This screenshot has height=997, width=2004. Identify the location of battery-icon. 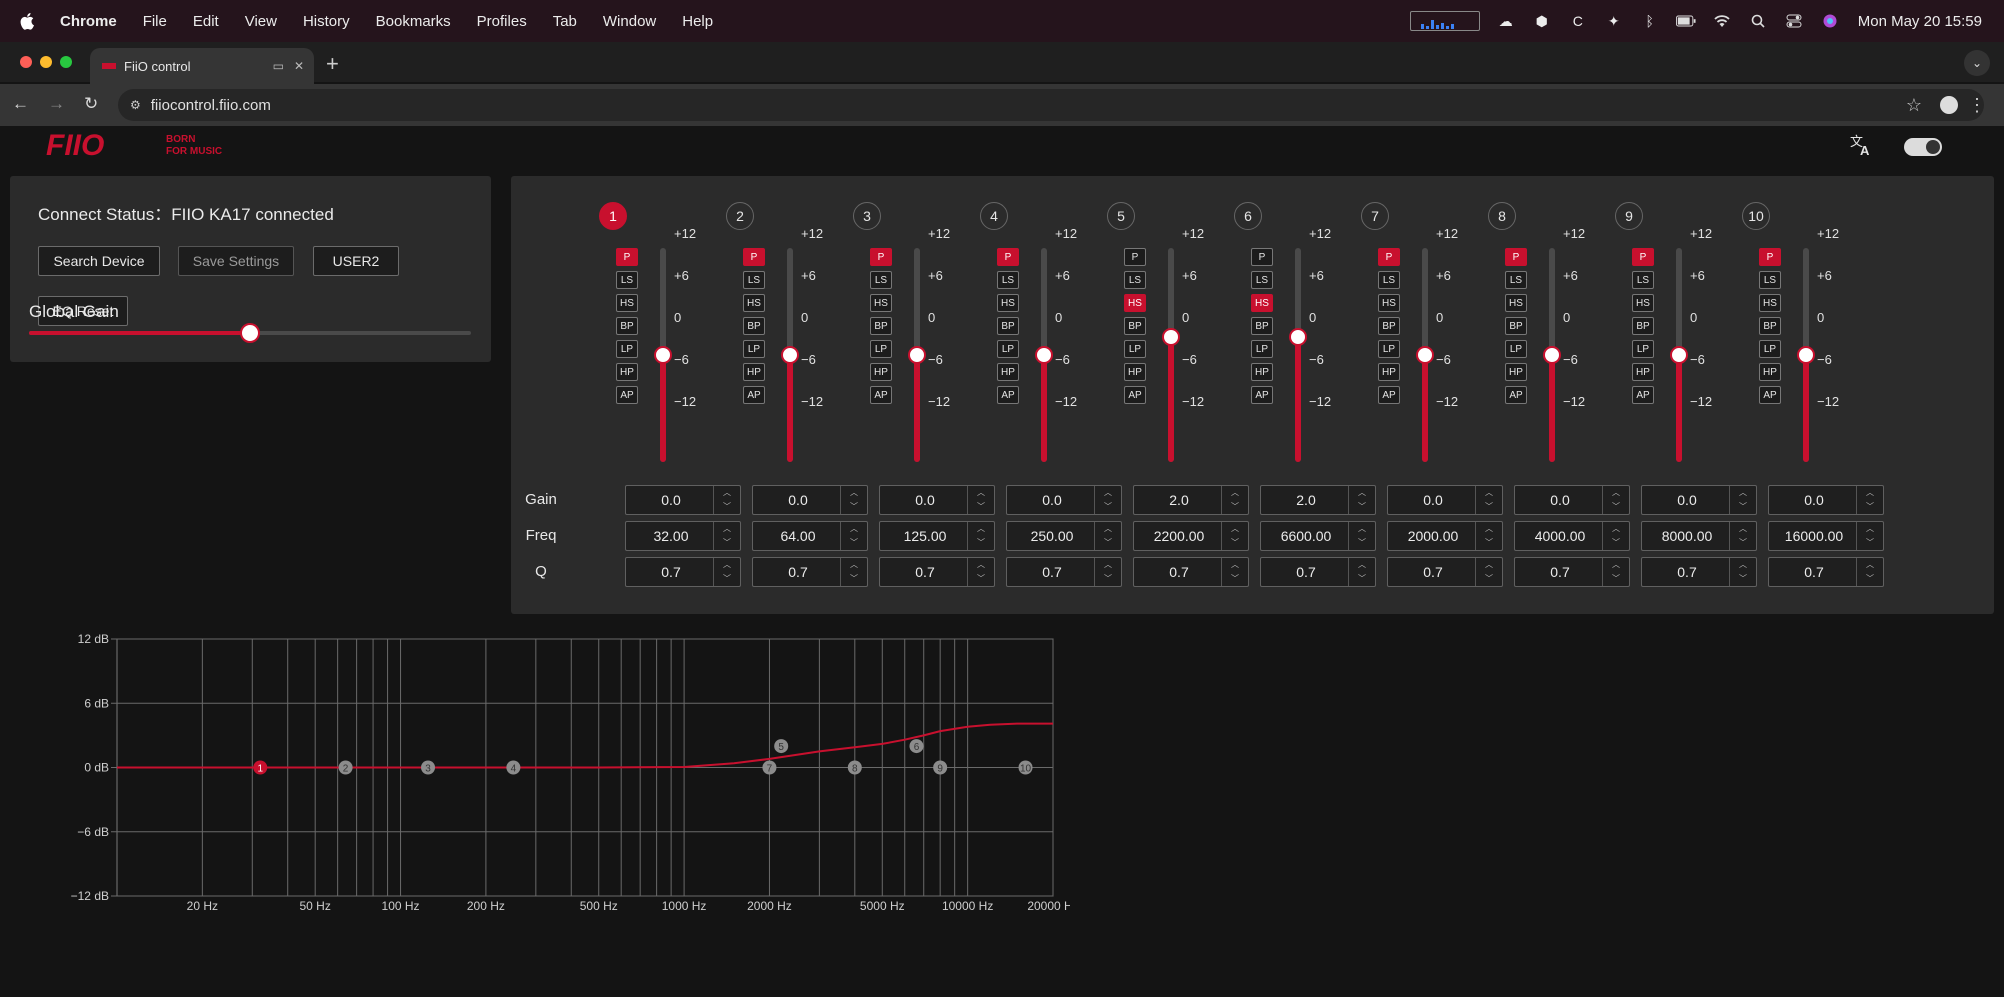
(1685, 21).